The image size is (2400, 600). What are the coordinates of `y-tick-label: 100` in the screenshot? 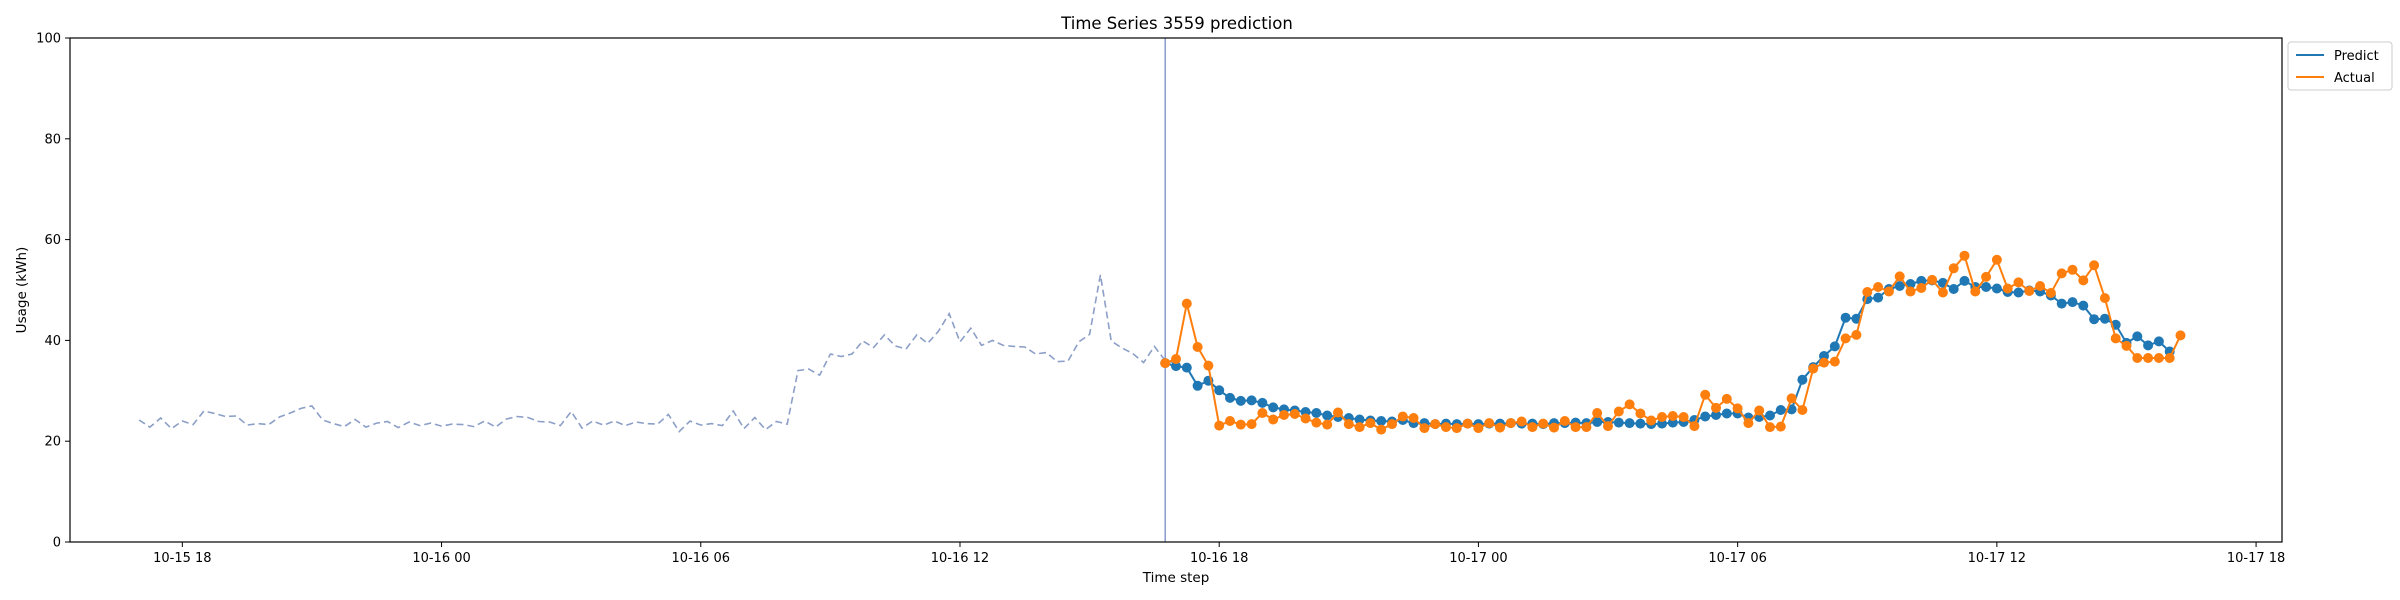 It's located at (48, 39).